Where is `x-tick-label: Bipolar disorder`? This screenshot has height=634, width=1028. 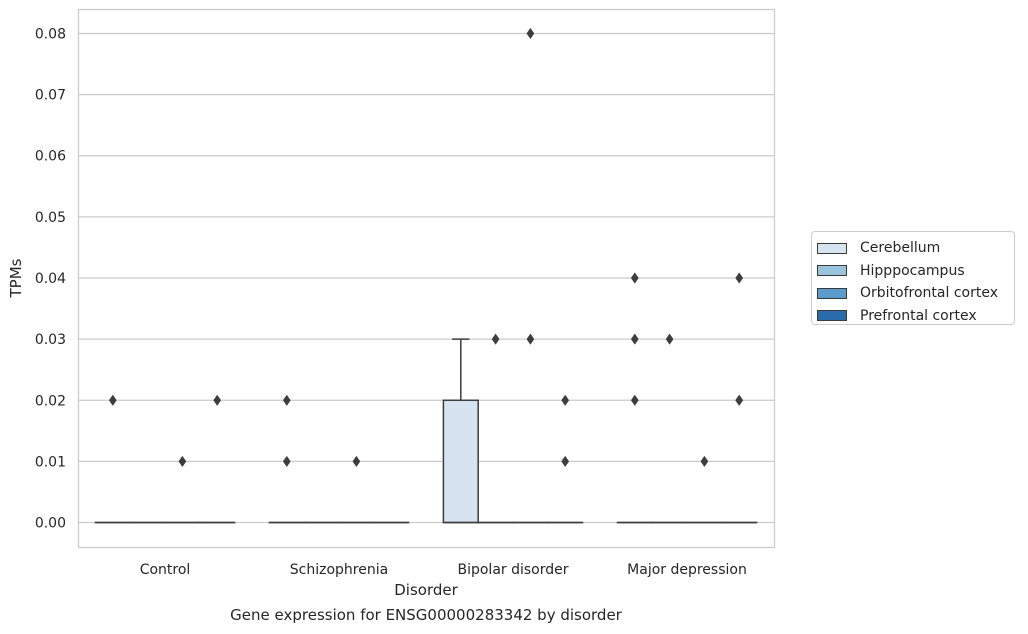 x-tick-label: Bipolar disorder is located at coordinates (512, 570).